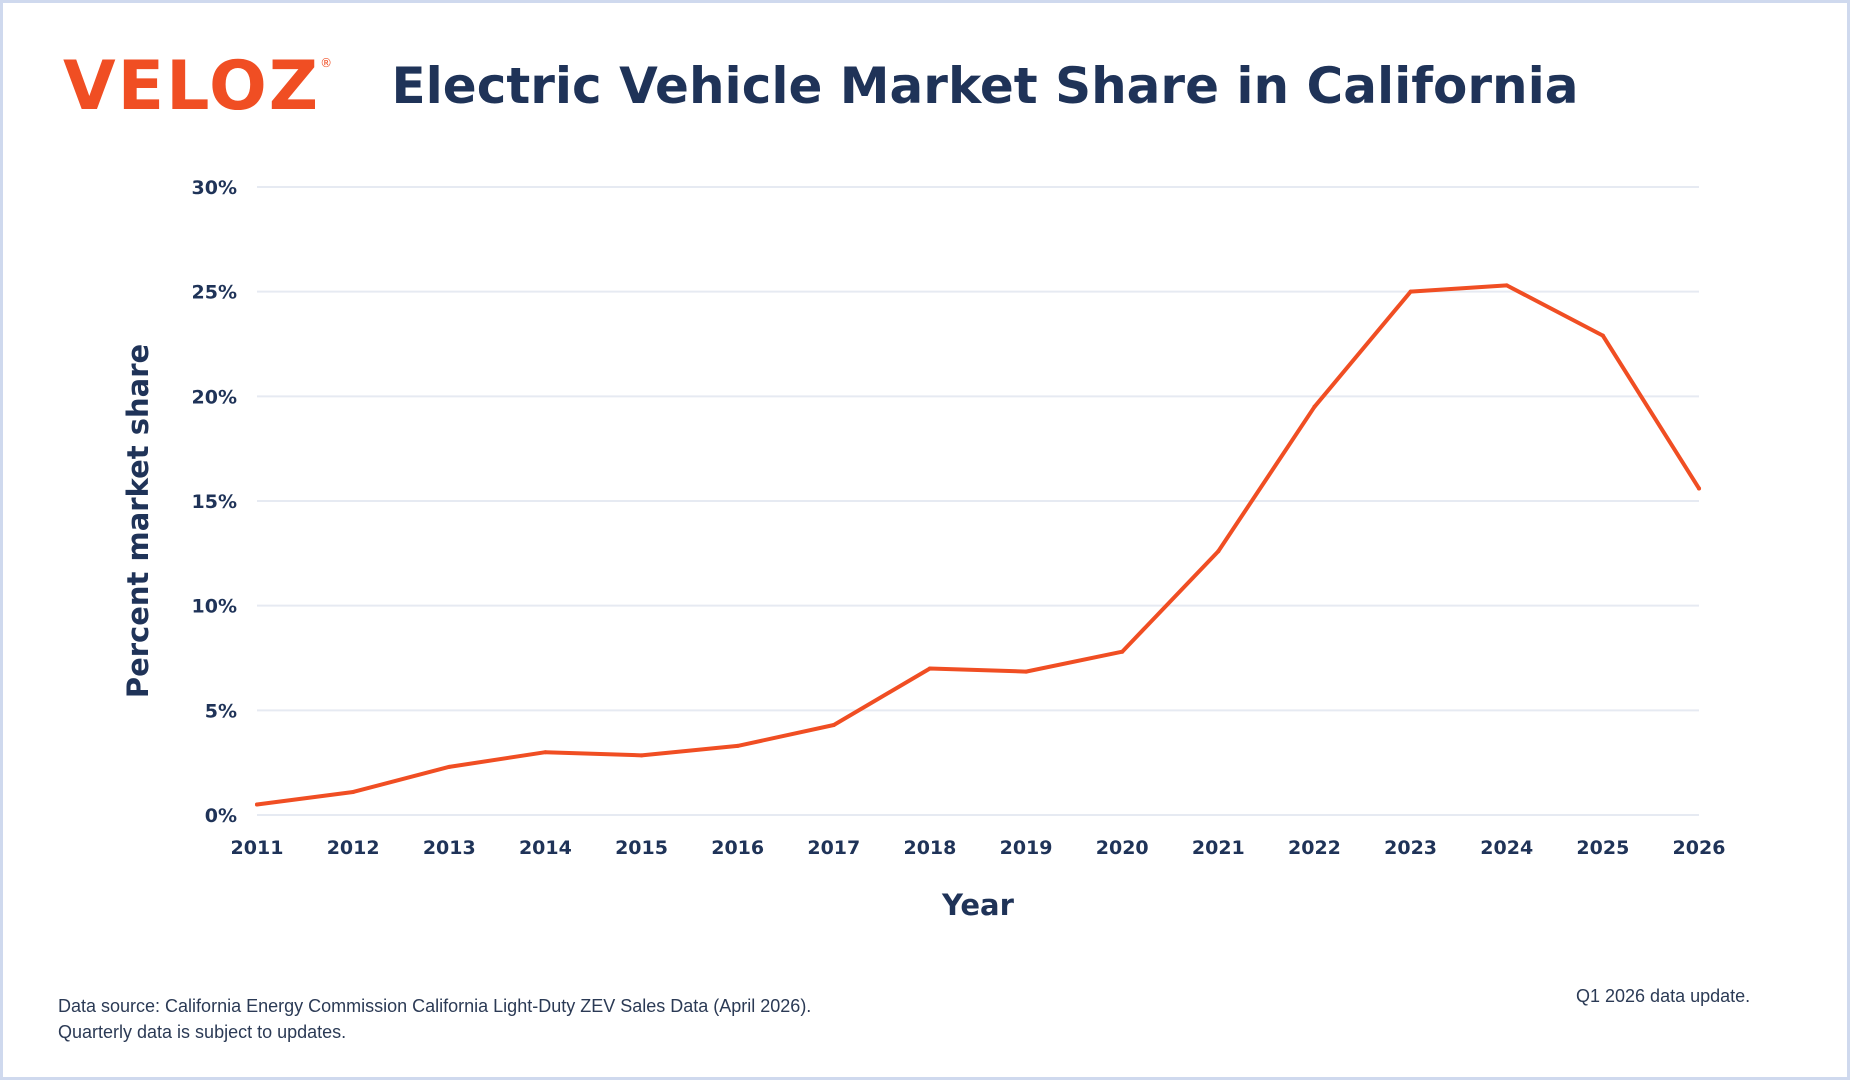 The width and height of the screenshot is (1850, 1080). What do you see at coordinates (198, 87) in the screenshot?
I see `veloz-logo: VELOZ®` at bounding box center [198, 87].